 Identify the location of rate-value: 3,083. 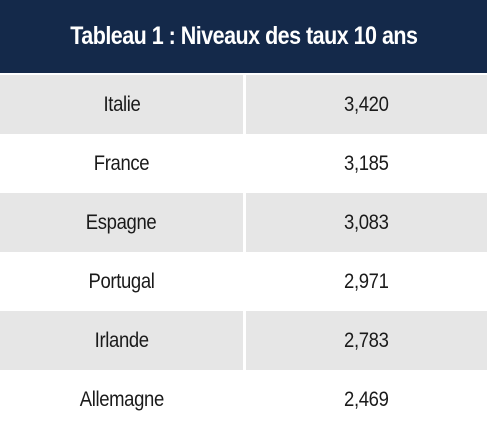
(366, 222).